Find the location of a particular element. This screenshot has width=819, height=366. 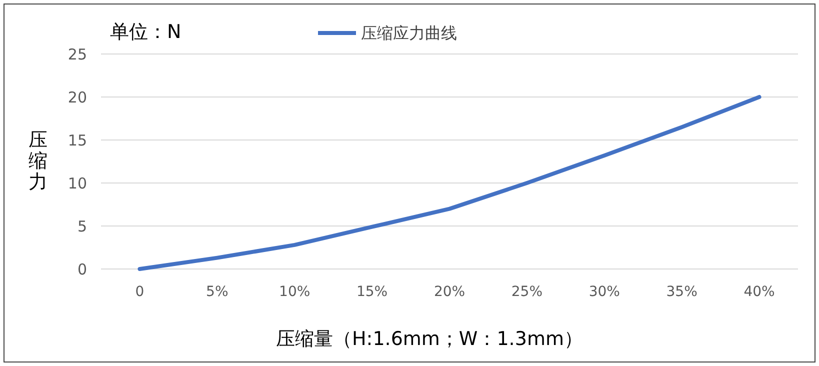

legend-label: 压缩应力曲线 is located at coordinates (409, 33).